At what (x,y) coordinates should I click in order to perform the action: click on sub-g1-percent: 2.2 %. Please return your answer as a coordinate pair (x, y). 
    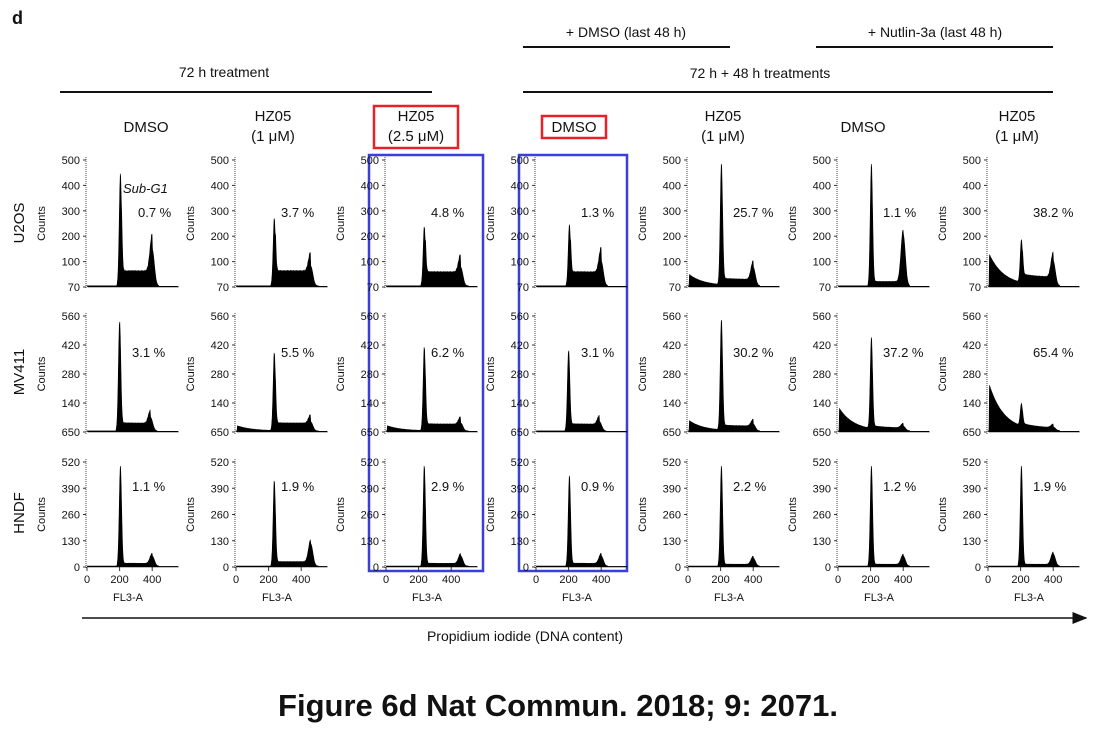
    Looking at the image, I should click on (750, 486).